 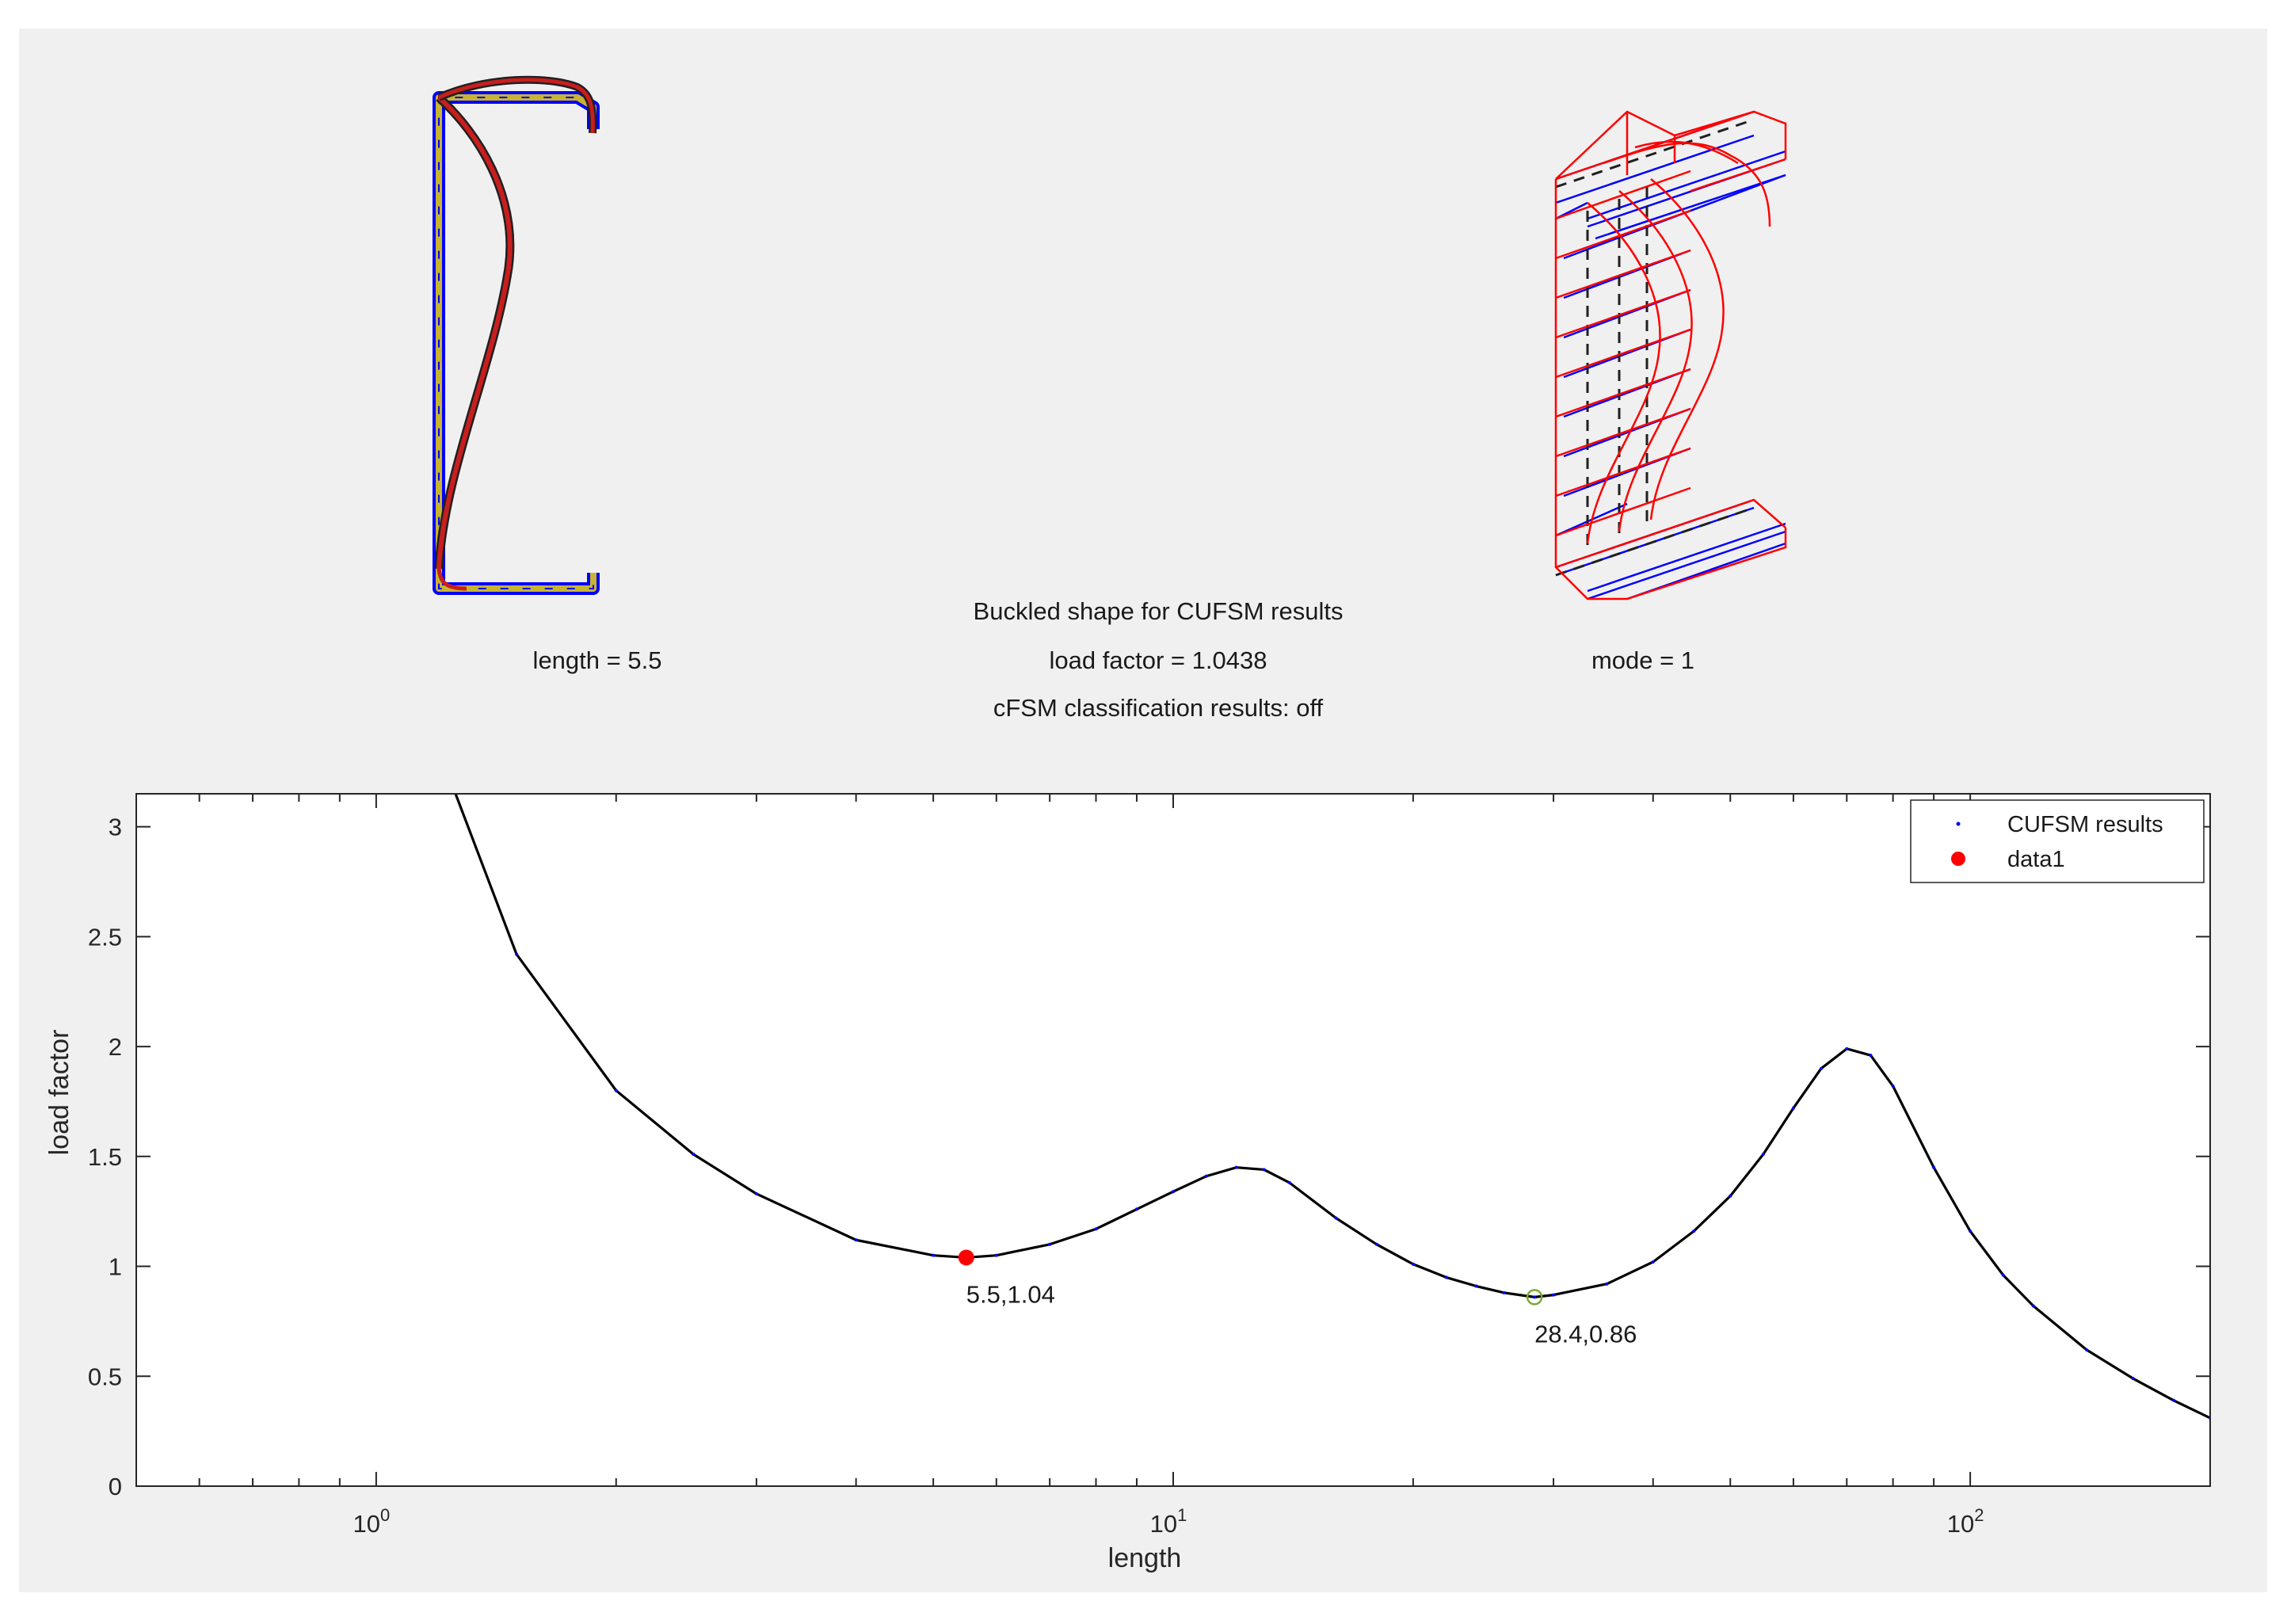 What do you see at coordinates (1158, 708) in the screenshot?
I see `classification-readout: cFSM classification results: off` at bounding box center [1158, 708].